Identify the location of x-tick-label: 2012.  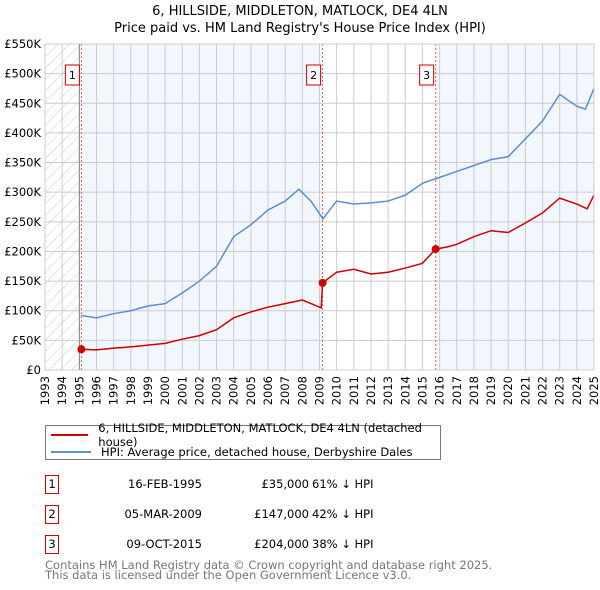
(371, 390).